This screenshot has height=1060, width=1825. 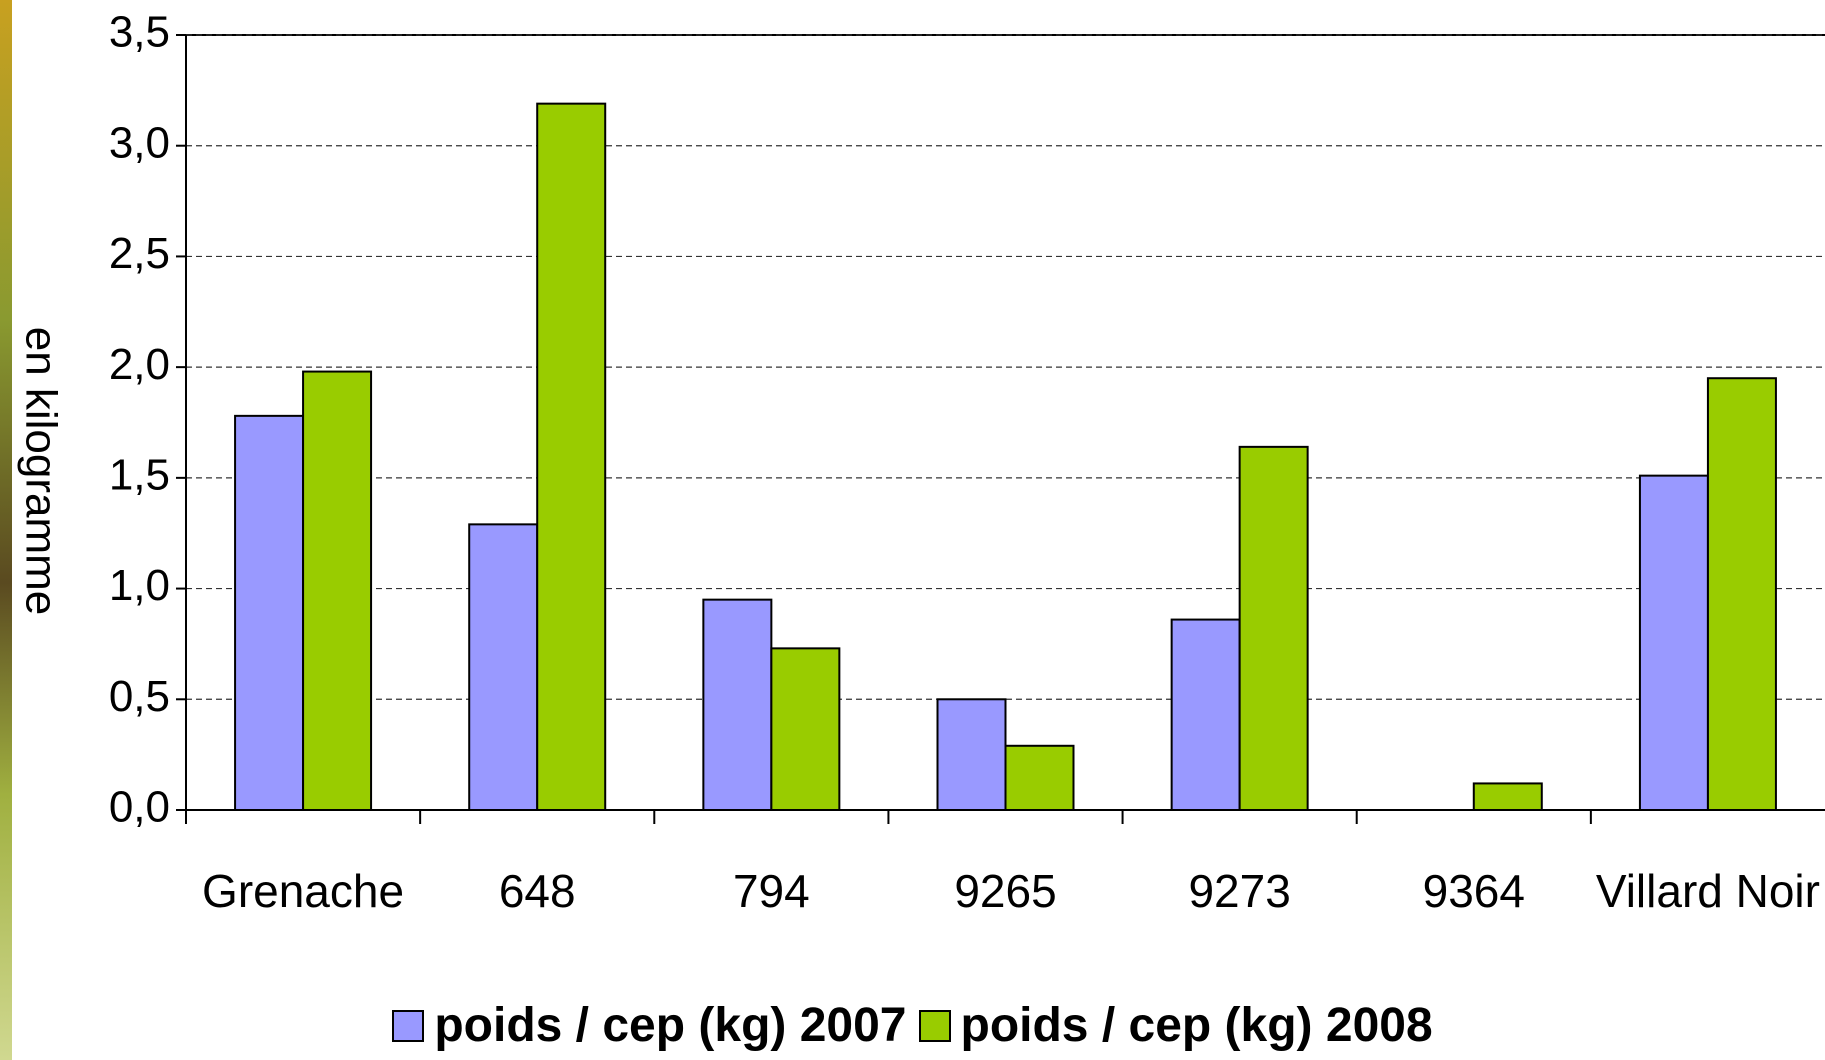 I want to click on x-tick-label: 9364, so click(x=1473, y=891).